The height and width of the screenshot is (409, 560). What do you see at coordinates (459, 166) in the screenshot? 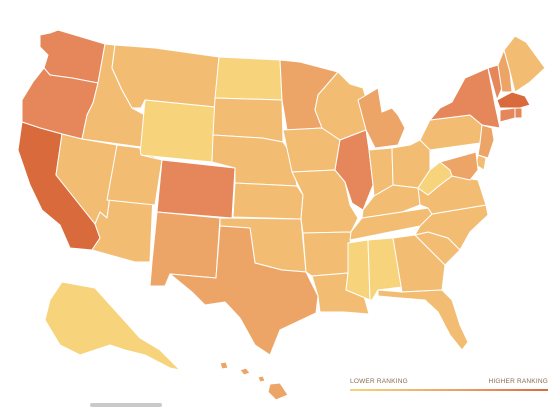
I see `state-md` at bounding box center [459, 166].